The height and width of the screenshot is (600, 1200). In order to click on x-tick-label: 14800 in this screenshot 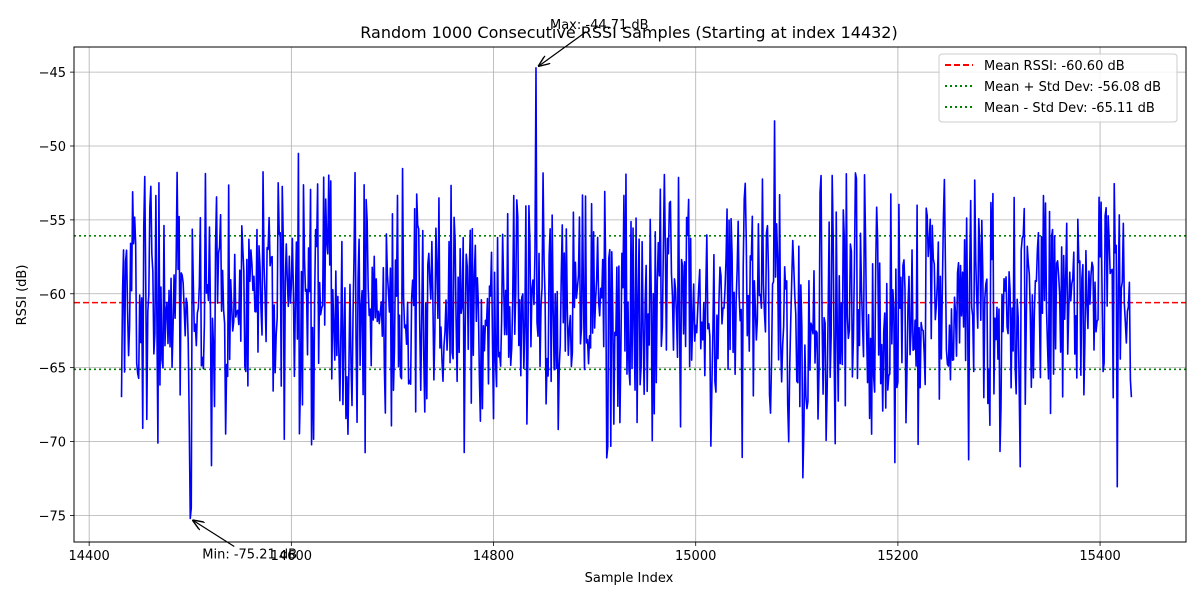, I will do `click(493, 556)`.